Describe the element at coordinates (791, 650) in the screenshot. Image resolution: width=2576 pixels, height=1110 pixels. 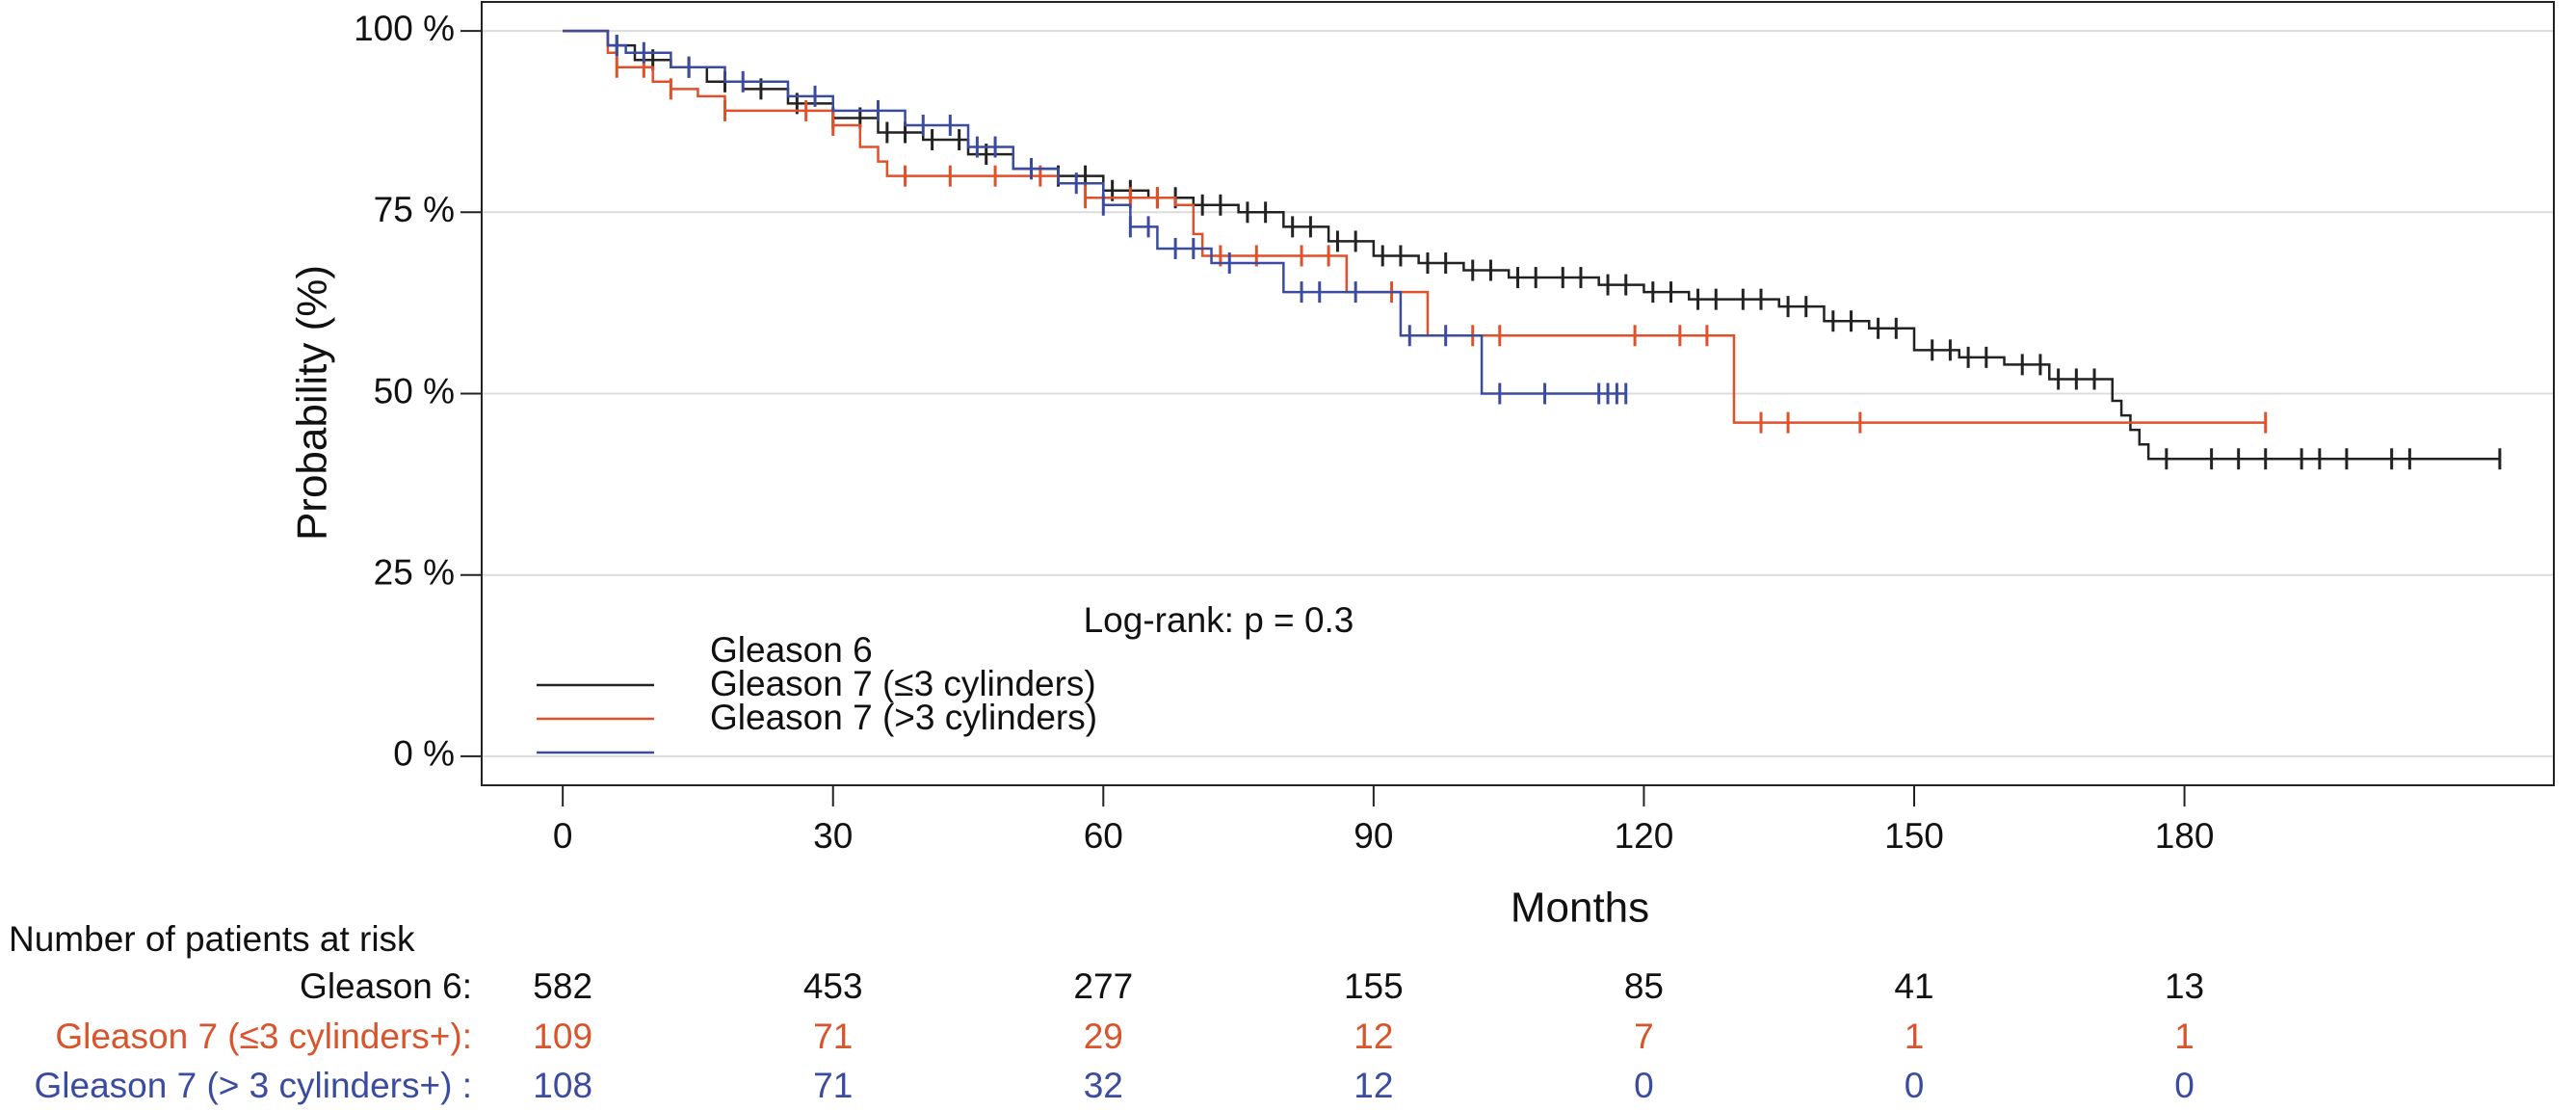
I see `legend-label: Gleason 6` at that location.